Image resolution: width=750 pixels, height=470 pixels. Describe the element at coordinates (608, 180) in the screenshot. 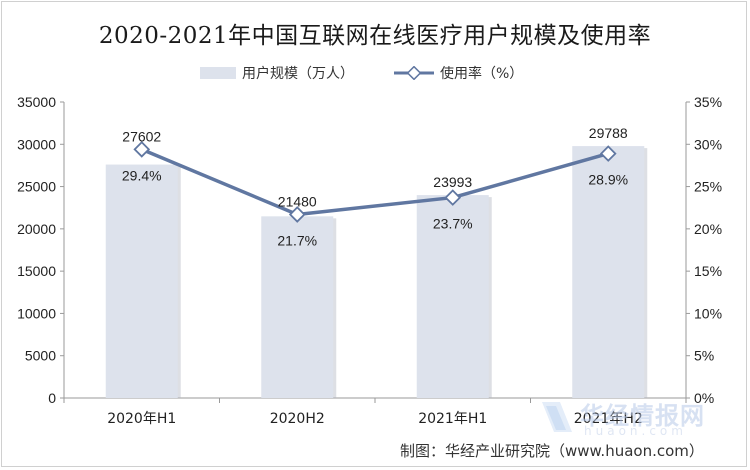

I see `rate-value-label: 28.9%` at that location.